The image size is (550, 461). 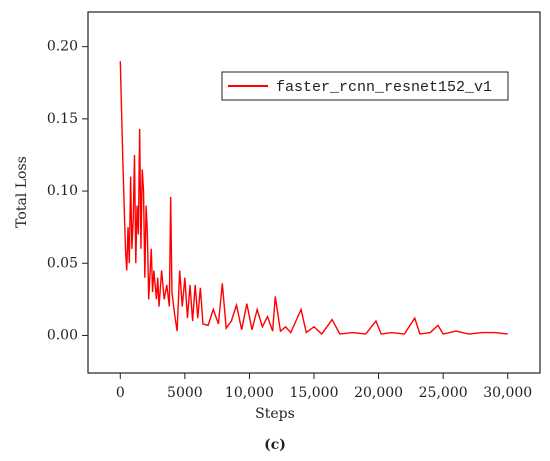 I want to click on y-axis-label: Total Loss, so click(x=22, y=192).